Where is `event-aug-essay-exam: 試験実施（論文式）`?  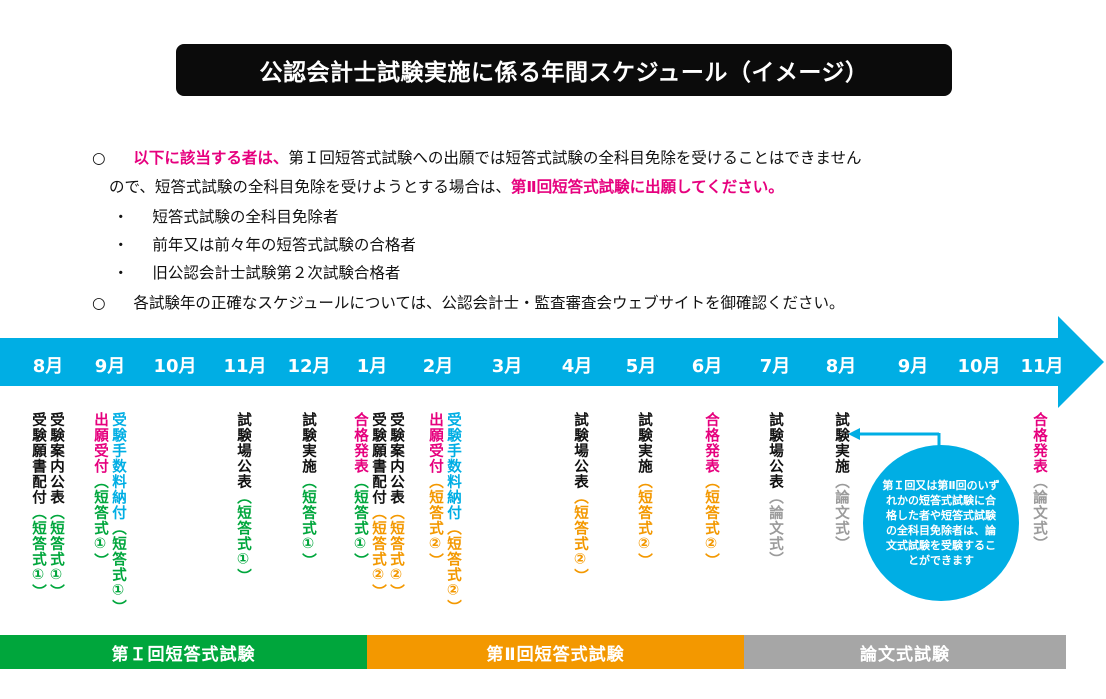 event-aug-essay-exam: 試験実施（論文式） is located at coordinates (841, 482).